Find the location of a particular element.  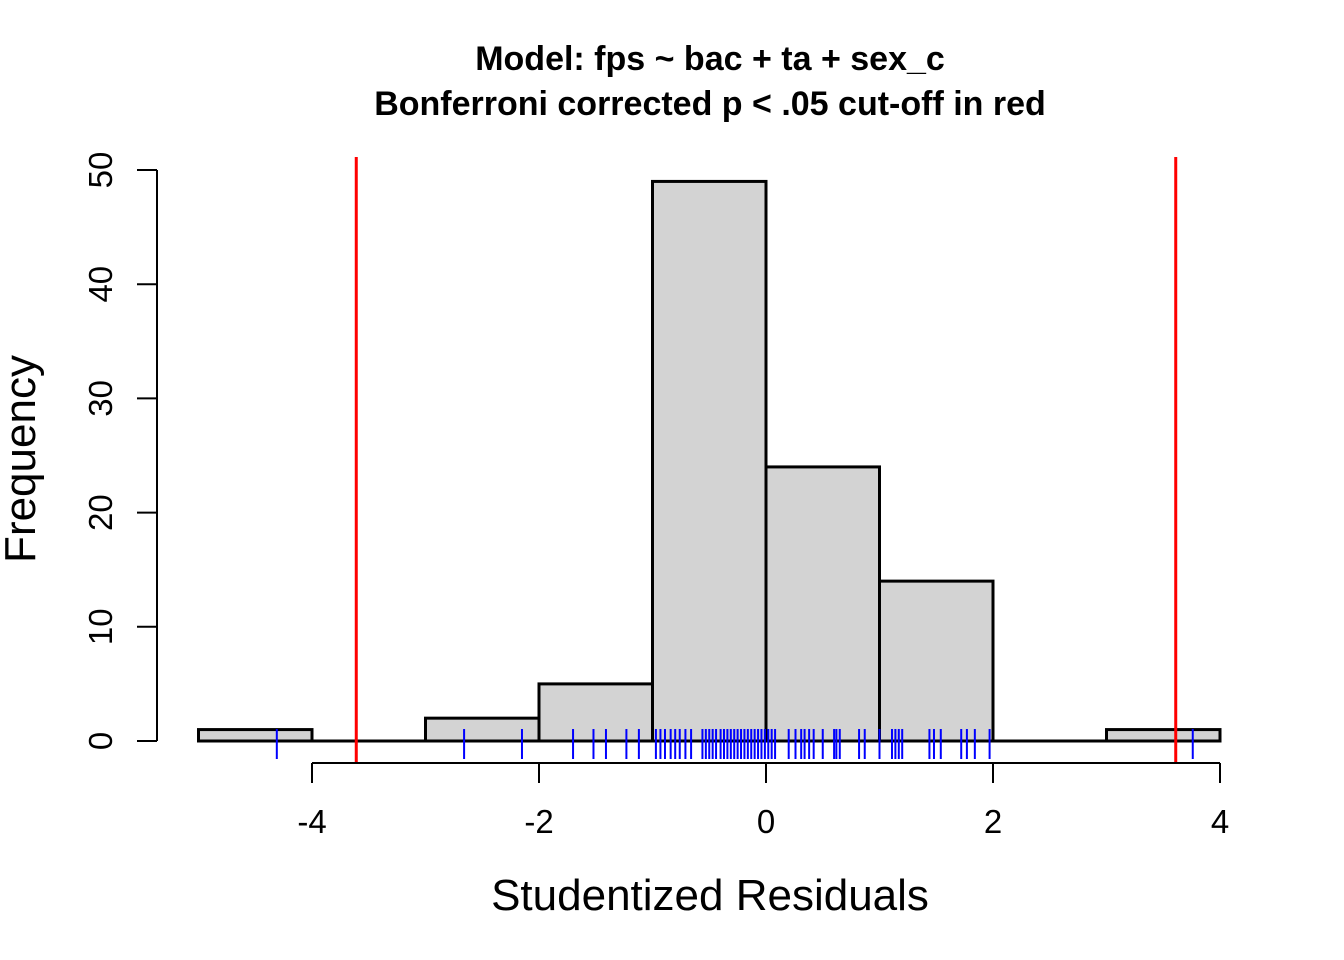

x-tick-label: -2 is located at coordinates (538, 821).